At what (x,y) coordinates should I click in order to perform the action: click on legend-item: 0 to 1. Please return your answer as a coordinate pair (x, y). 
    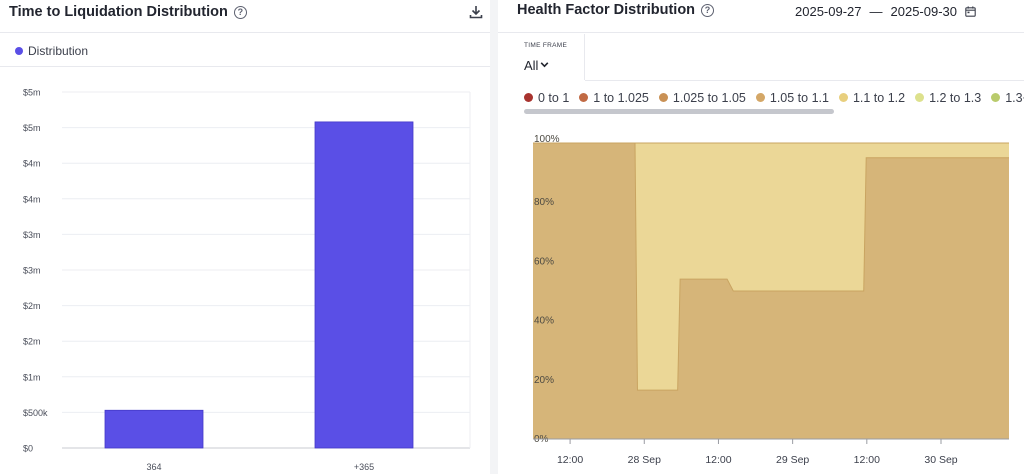
    Looking at the image, I should click on (546, 98).